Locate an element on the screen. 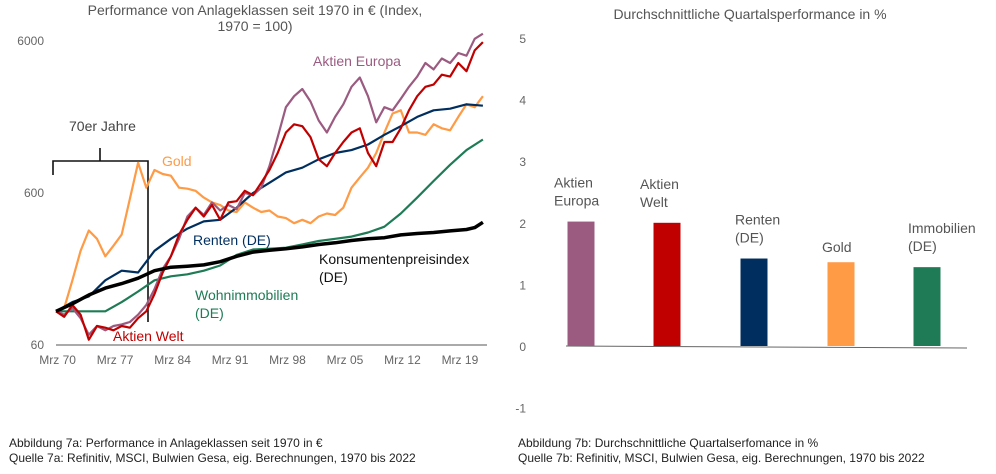  y-tick-label: 4 is located at coordinates (522, 101).